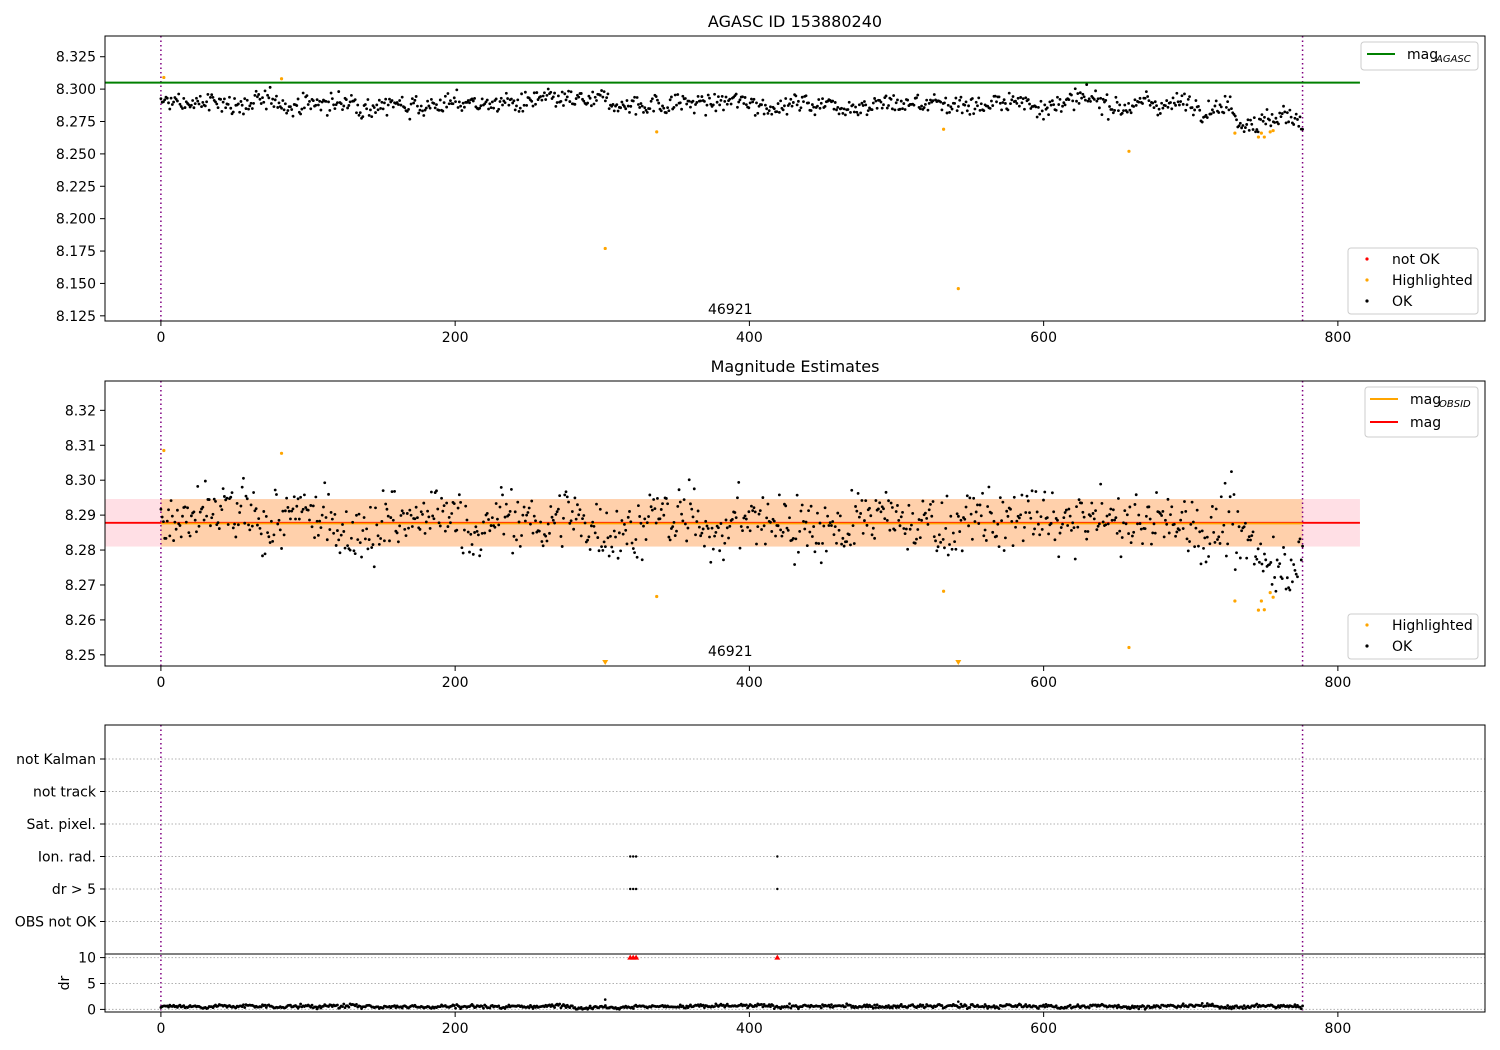 Image resolution: width=1500 pixels, height=1050 pixels. I want to click on panel1-obsid-label: 46921, so click(730, 310).